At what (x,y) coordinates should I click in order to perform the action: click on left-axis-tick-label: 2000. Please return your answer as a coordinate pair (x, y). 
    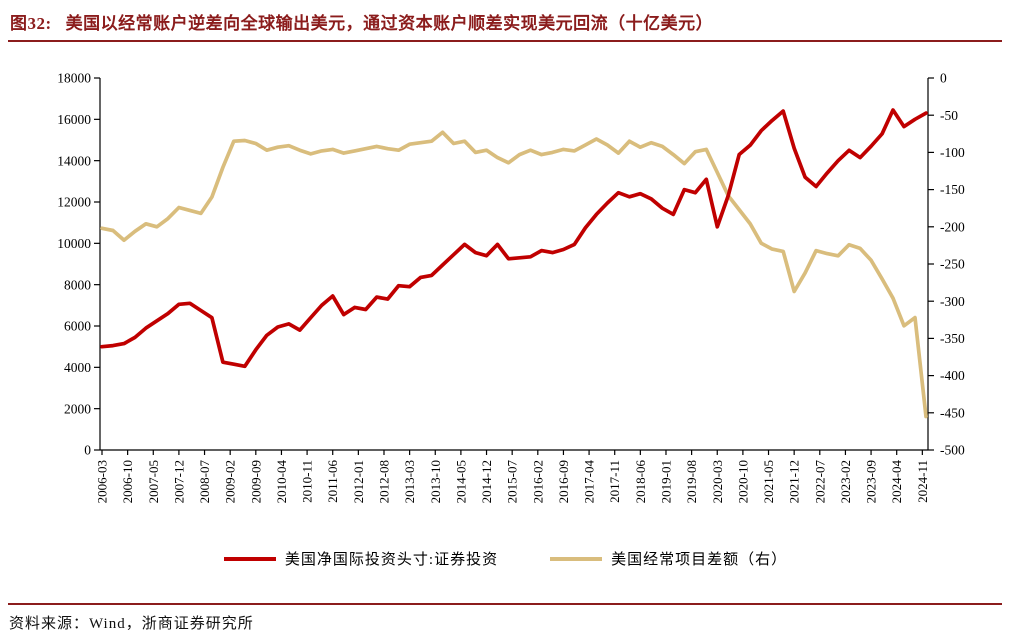
    Looking at the image, I should click on (77, 408).